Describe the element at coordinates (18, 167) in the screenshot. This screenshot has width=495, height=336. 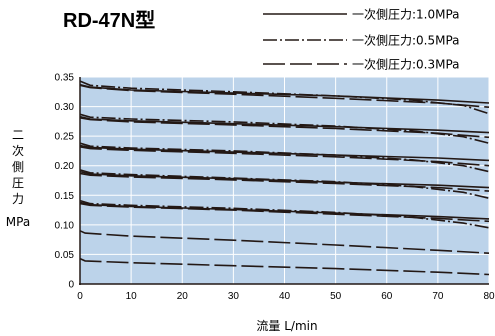
I see `y-axis-title-char: 側` at that location.